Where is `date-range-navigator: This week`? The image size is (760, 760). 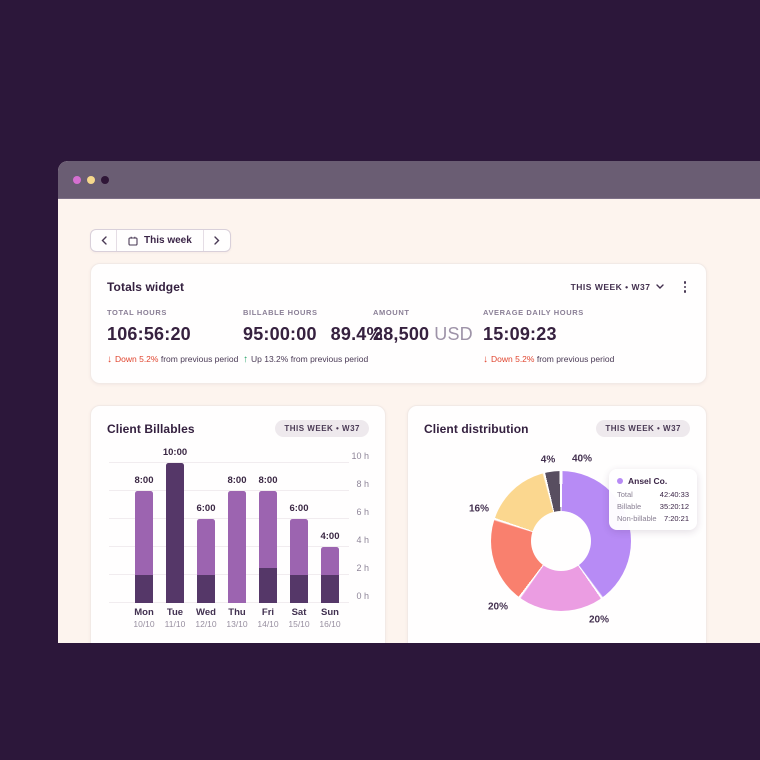 date-range-navigator: This week is located at coordinates (160, 240).